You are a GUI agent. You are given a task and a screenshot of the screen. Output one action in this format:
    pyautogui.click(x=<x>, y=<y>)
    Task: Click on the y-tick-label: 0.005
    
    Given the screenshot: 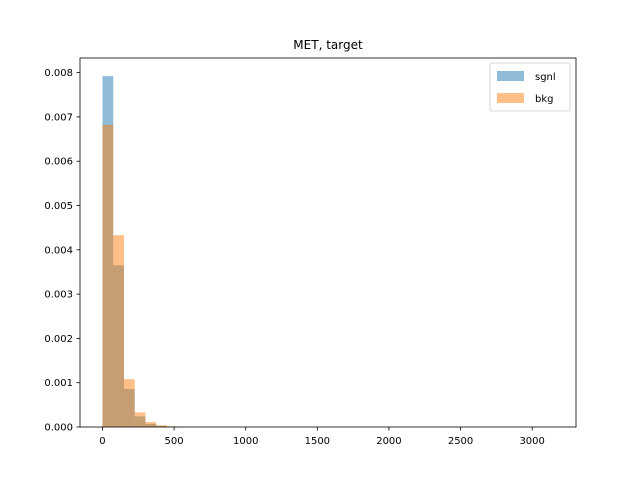 What is the action you would take?
    pyautogui.click(x=58, y=206)
    